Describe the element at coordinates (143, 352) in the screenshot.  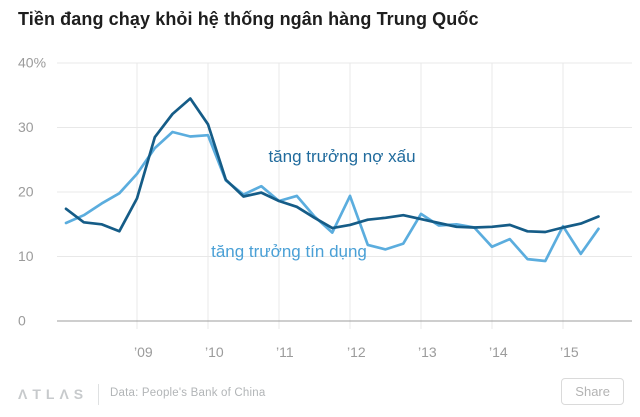
I see `x-tick-label: ’09` at that location.